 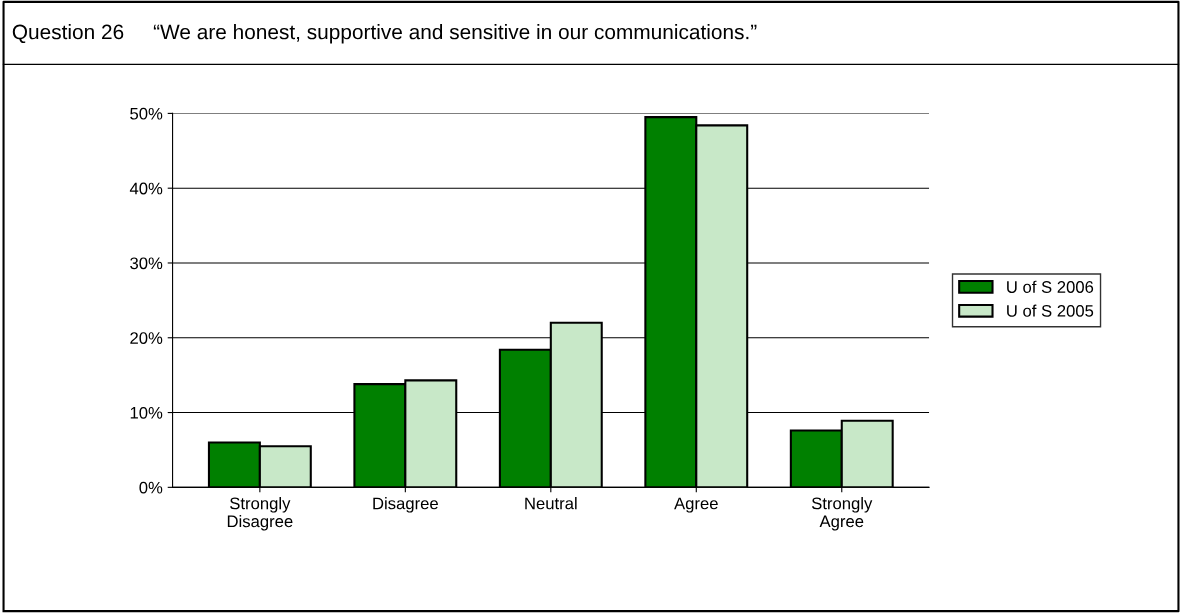 What do you see at coordinates (146, 188) in the screenshot?
I see `y-tick-label: 40%` at bounding box center [146, 188].